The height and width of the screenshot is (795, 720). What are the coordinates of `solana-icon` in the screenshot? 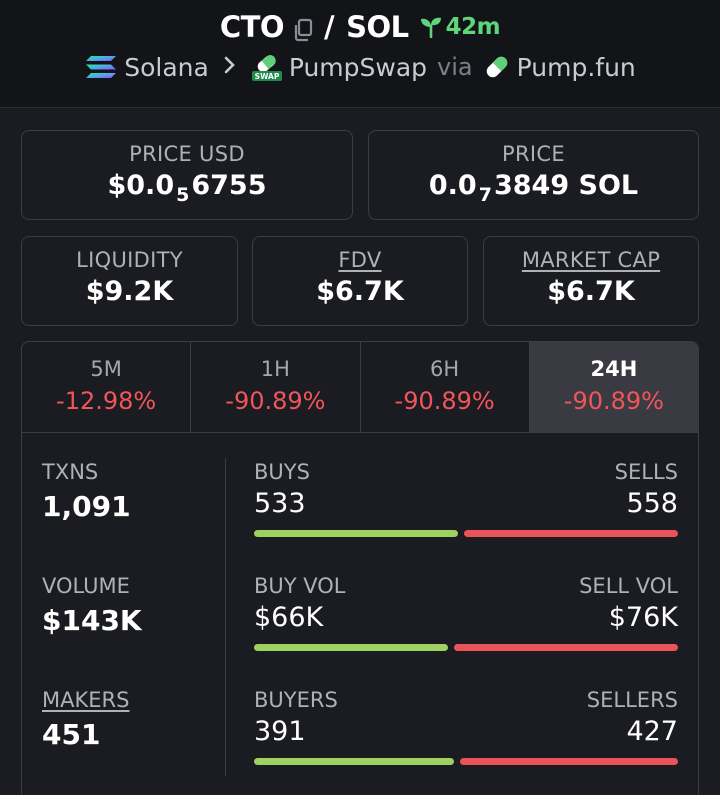 It's located at (101, 67).